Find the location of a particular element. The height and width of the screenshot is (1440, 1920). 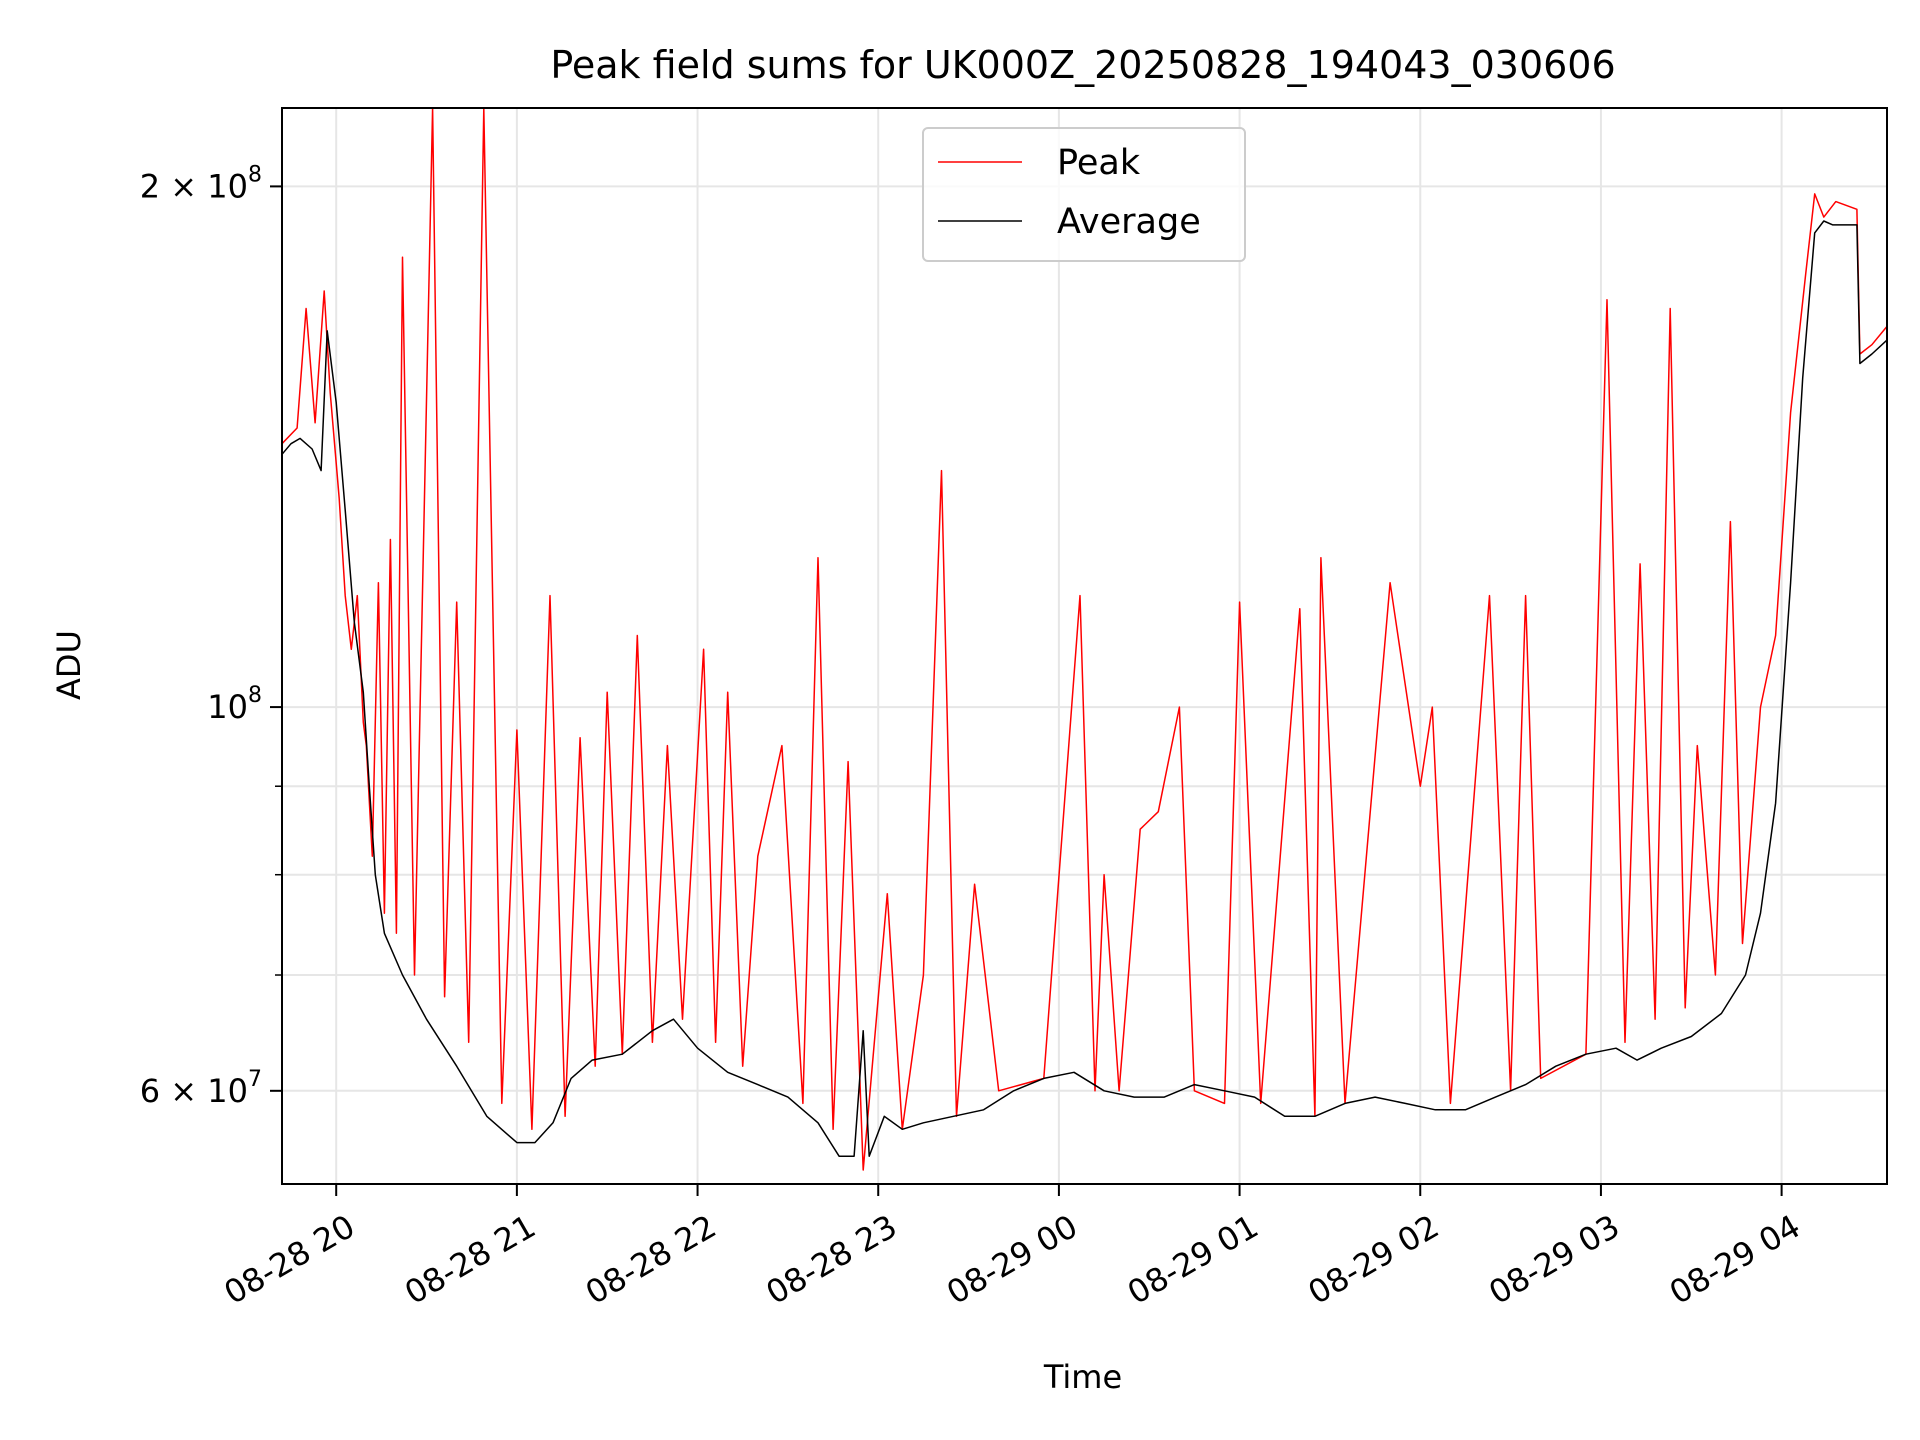

y-tick-label: 108 is located at coordinates (234, 704).